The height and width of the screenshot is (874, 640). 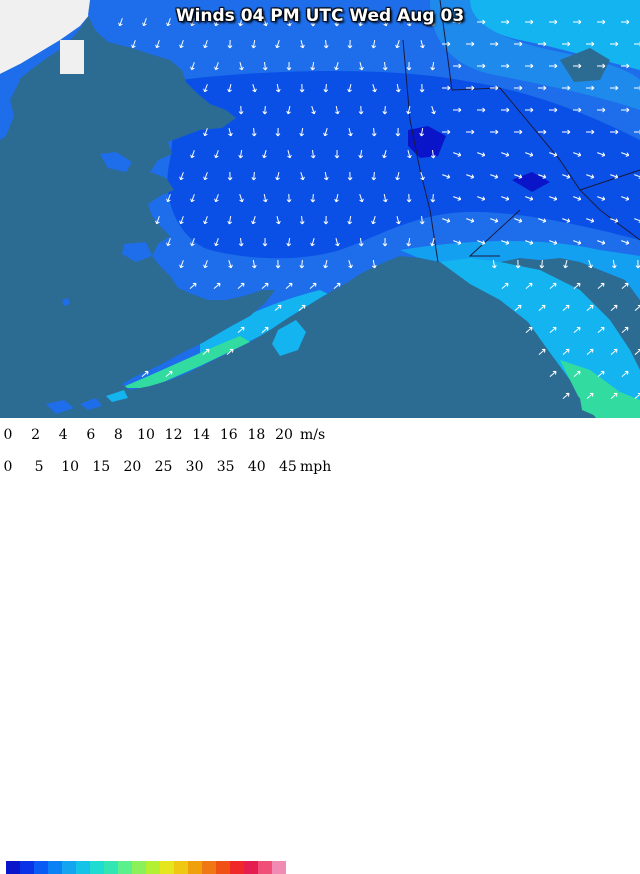 I want to click on legend-ms-tick: 14, so click(x=201, y=435).